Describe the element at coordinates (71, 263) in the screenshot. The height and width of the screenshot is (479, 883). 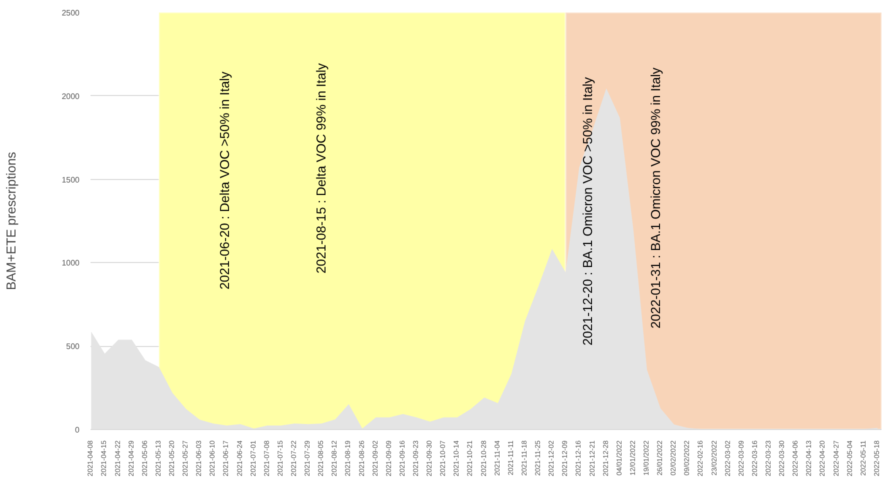
I see `y-tick-label: 1000` at that location.